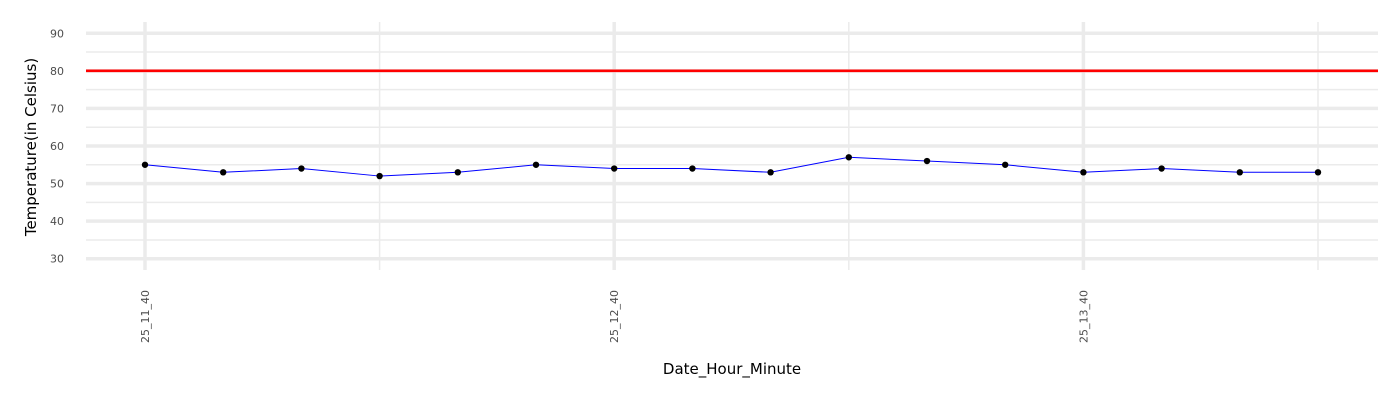 This screenshot has height=400, width=1400. I want to click on series-points, so click(731, 167).